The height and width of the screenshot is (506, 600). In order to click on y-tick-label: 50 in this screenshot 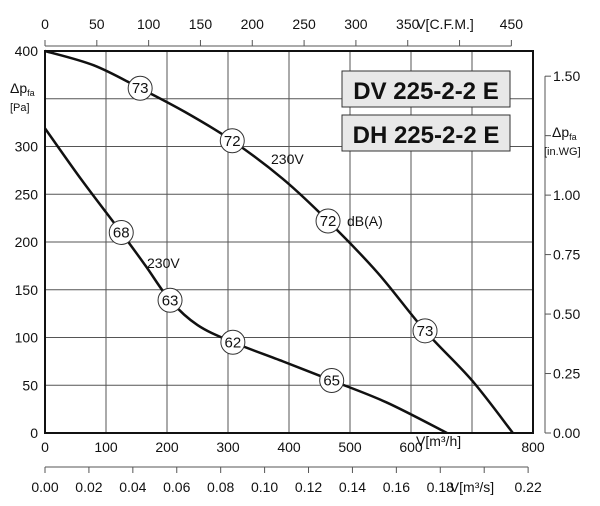, I will do `click(30, 385)`.